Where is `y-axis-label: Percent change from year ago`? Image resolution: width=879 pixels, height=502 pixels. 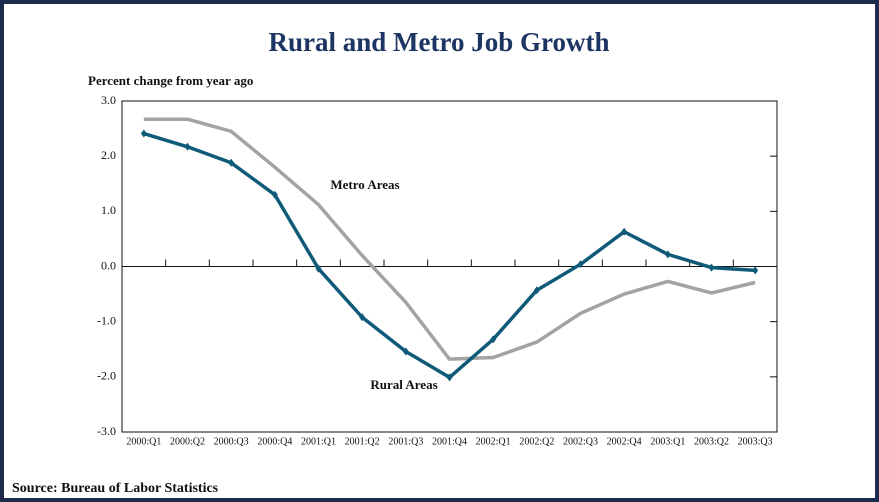
y-axis-label: Percent change from year ago is located at coordinates (170, 80).